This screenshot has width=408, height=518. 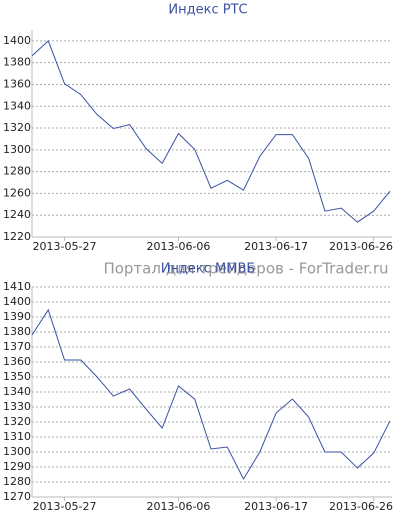 I want to click on y-tick-label: 1310, so click(x=17, y=436).